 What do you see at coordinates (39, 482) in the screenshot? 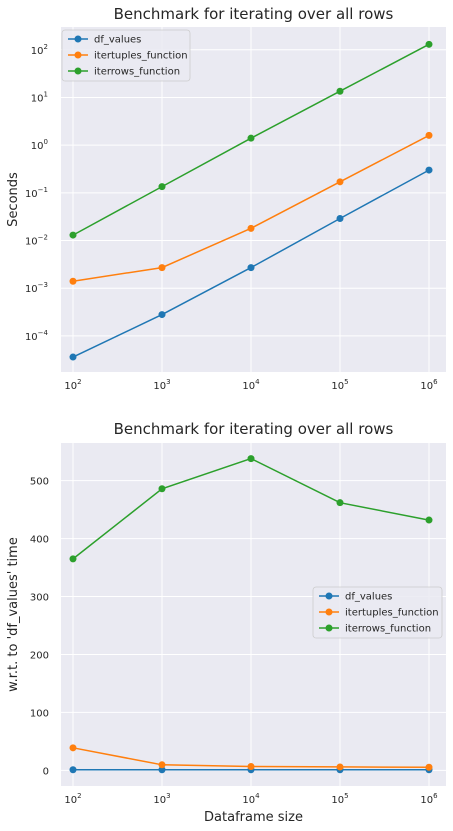
I see `y-tick-label: 500` at bounding box center [39, 482].